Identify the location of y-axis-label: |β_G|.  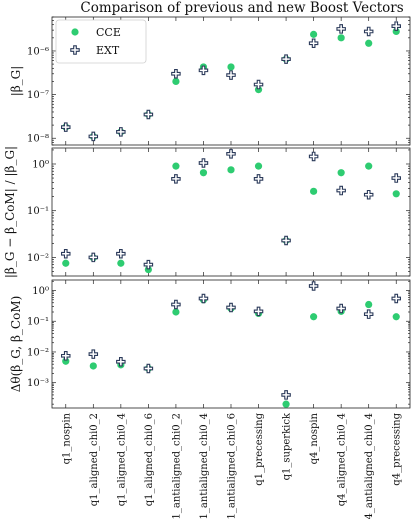
(16, 81).